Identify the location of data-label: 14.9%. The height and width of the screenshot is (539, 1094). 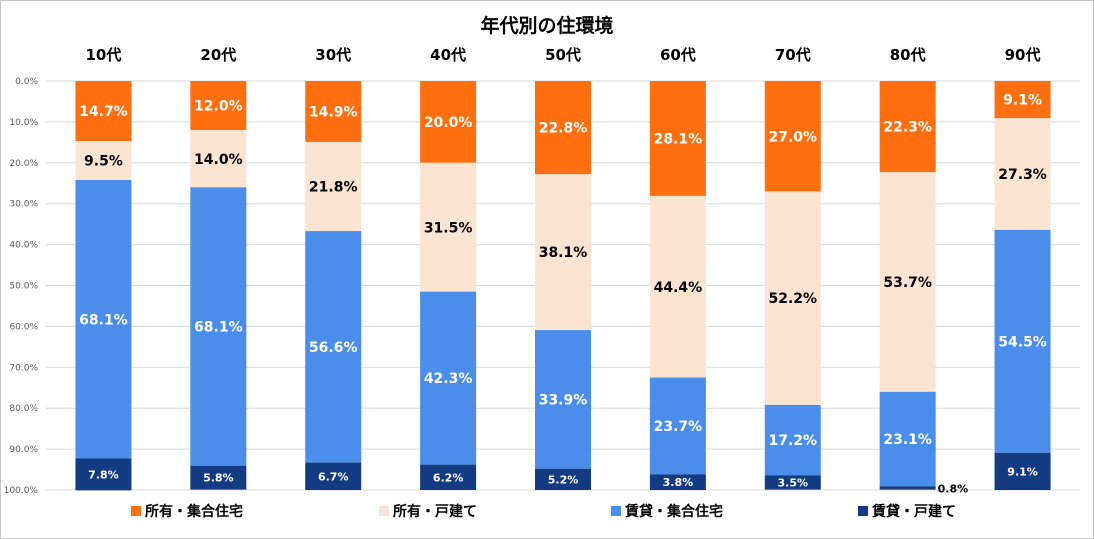
(333, 113).